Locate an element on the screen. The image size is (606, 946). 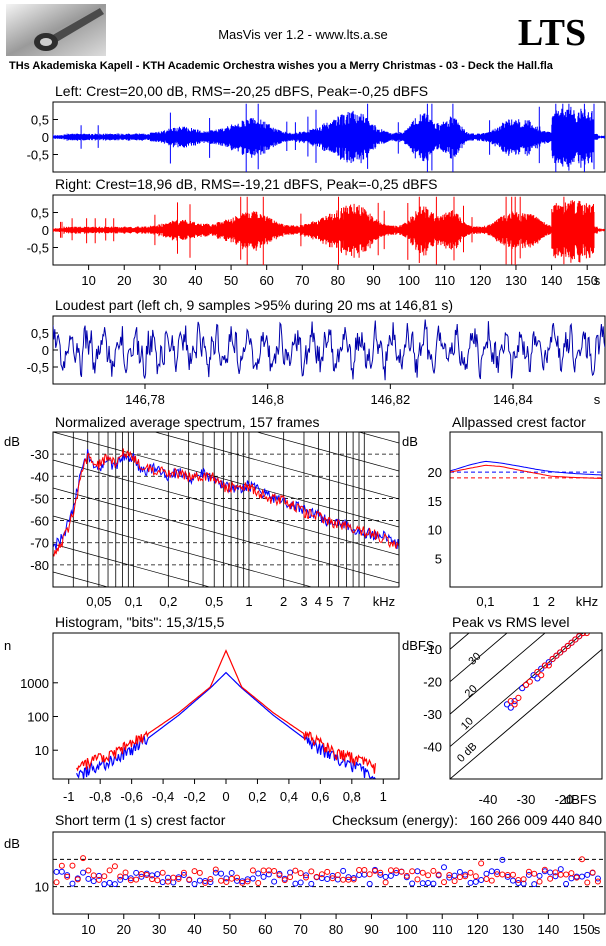
brand-logo: LTS is located at coordinates (552, 33).